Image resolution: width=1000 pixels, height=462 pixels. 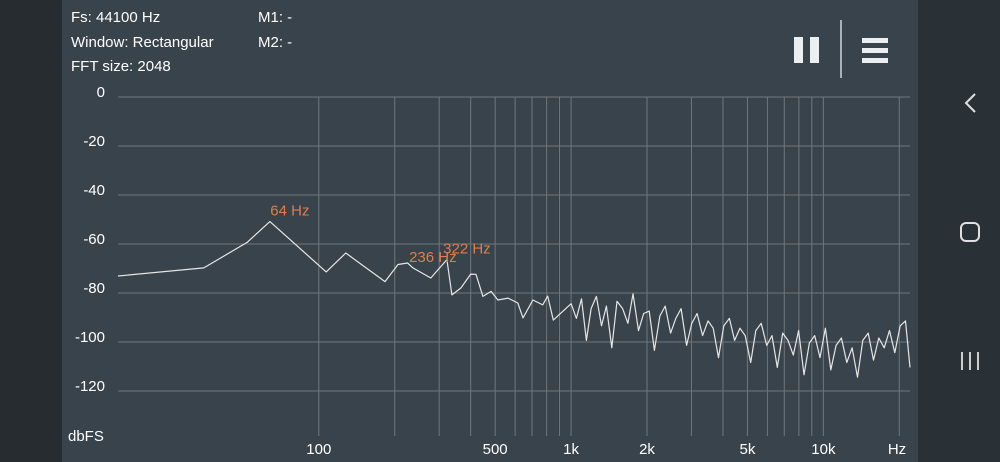 What do you see at coordinates (101, 92) in the screenshot?
I see `y-tick-label: 0` at bounding box center [101, 92].